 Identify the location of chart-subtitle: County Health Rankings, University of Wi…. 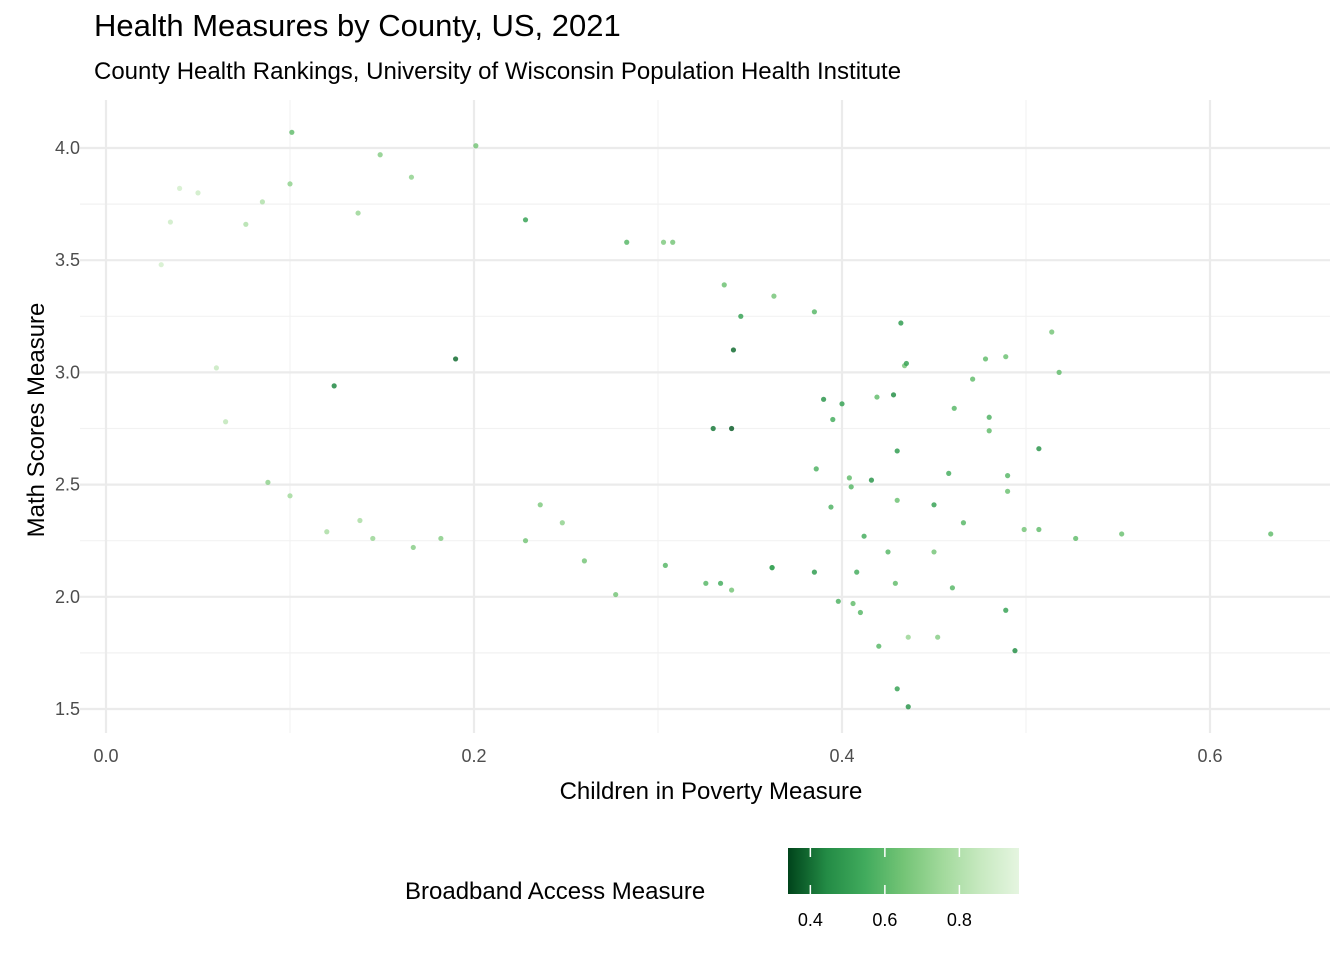
(498, 71).